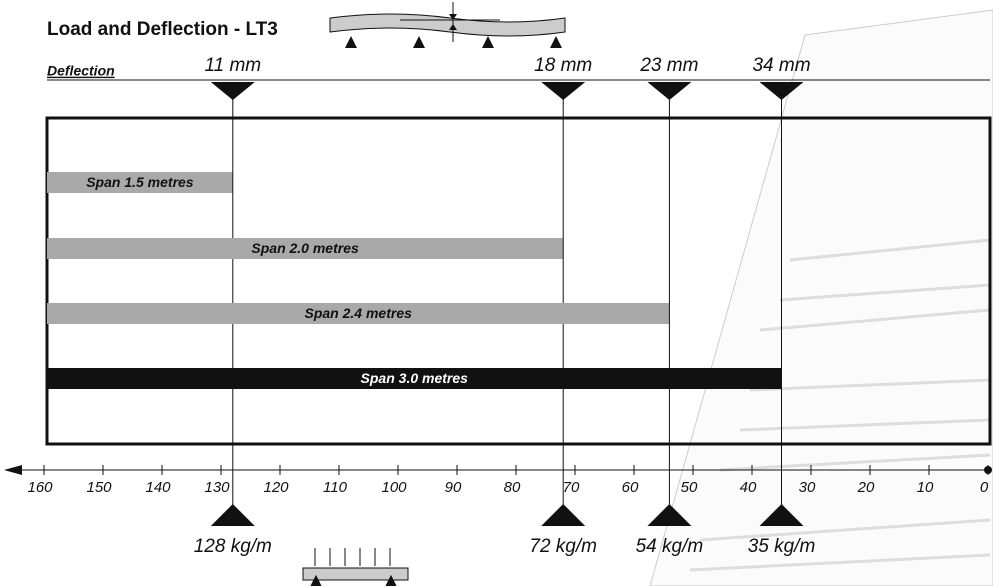 The width and height of the screenshot is (993, 586). What do you see at coordinates (232, 65) in the screenshot?
I see `deflection-value: 11 mm` at bounding box center [232, 65].